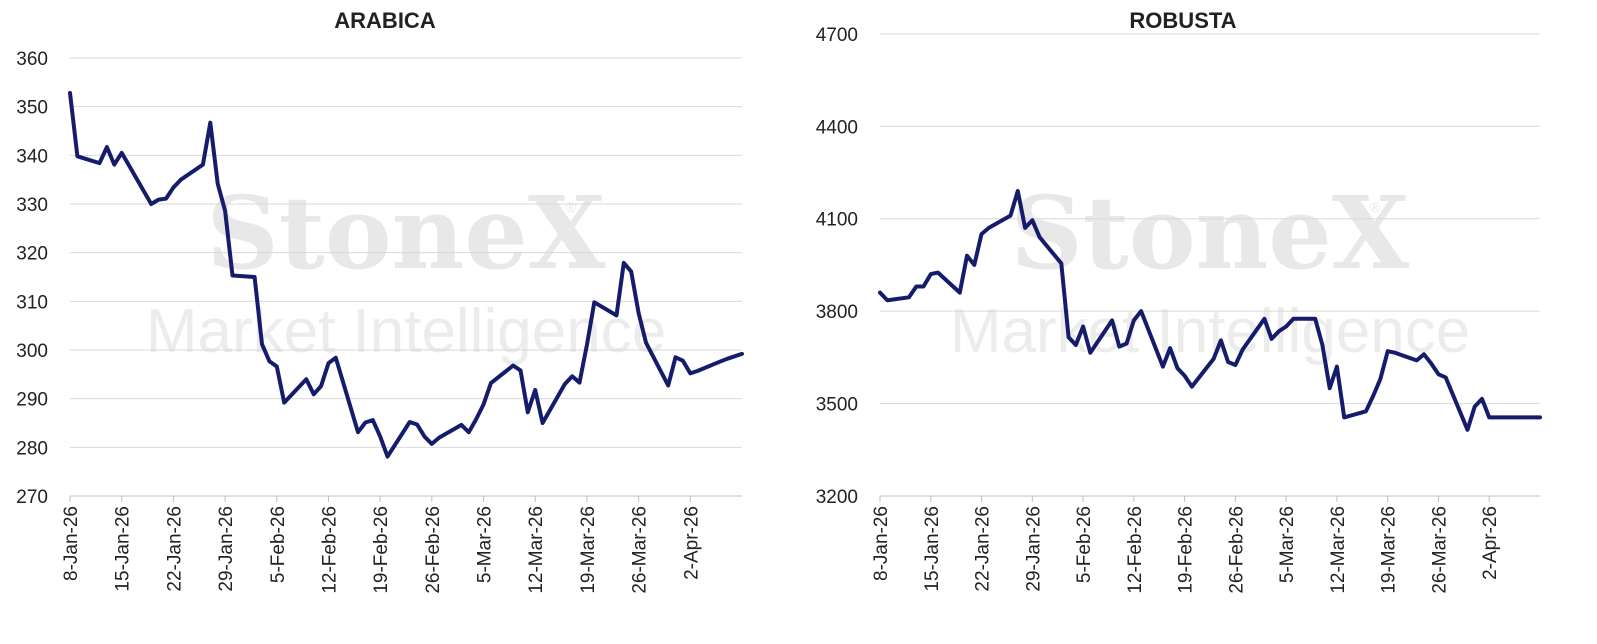 This screenshot has height=644, width=1597. I want to click on y-tick-label: 340, so click(32, 156).